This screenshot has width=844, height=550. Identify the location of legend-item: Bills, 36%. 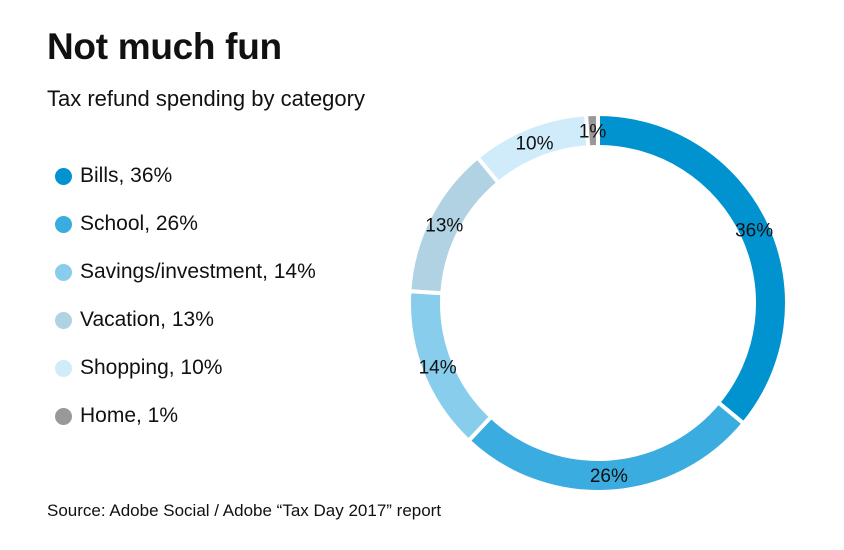
(185, 176).